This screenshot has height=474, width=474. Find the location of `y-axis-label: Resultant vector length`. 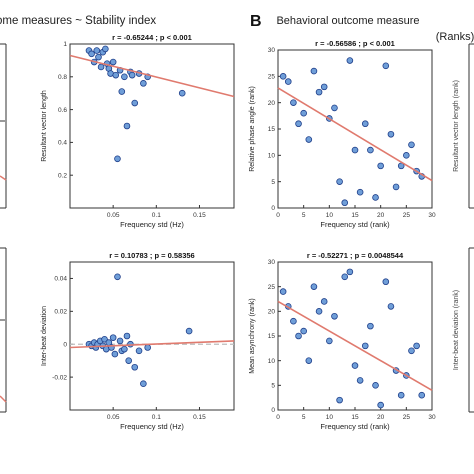

y-axis-label: Resultant vector length is located at coordinates (44, 126).